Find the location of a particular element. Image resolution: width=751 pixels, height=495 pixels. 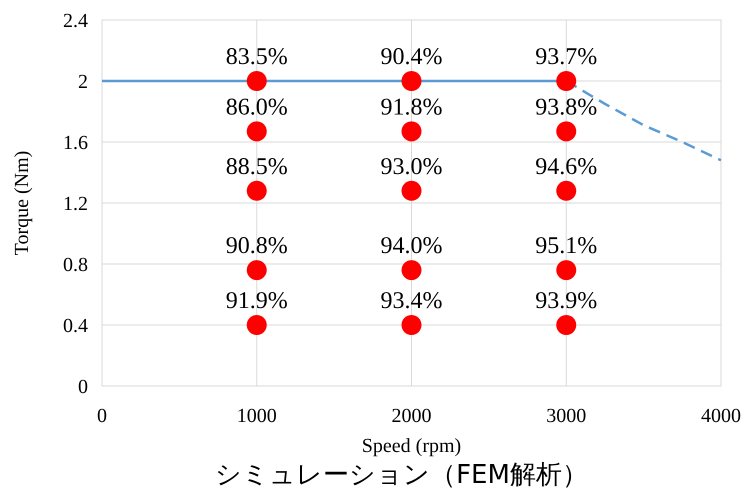

annotation: 93.4% is located at coordinates (411, 301).